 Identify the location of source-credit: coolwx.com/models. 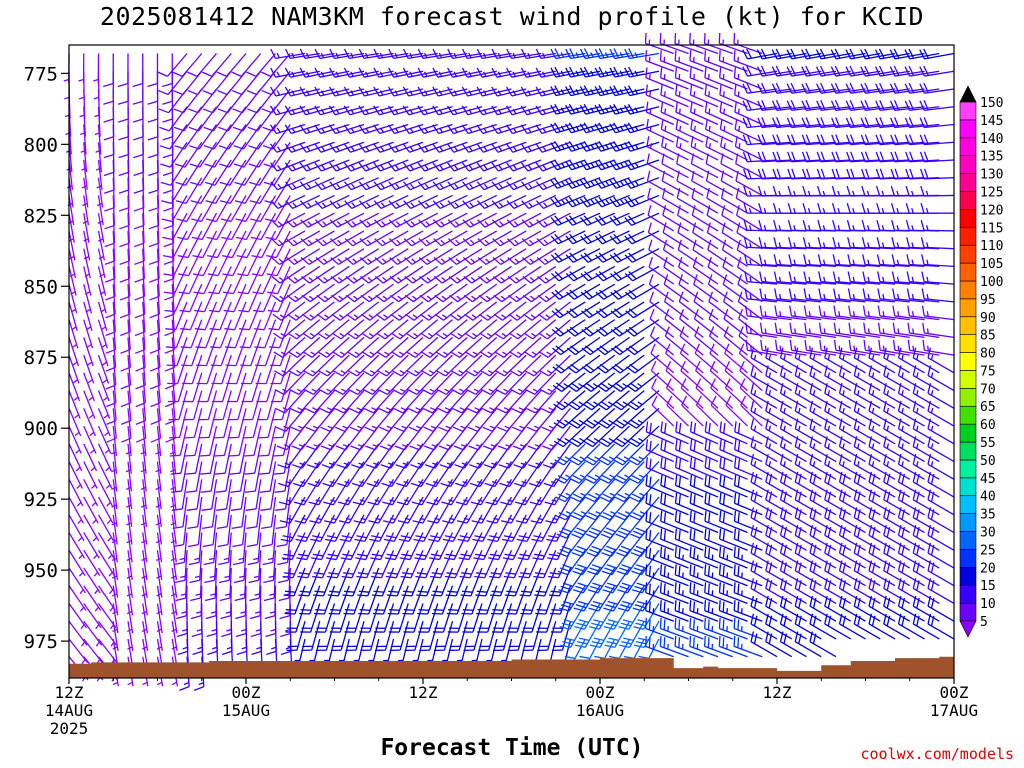
(937, 754).